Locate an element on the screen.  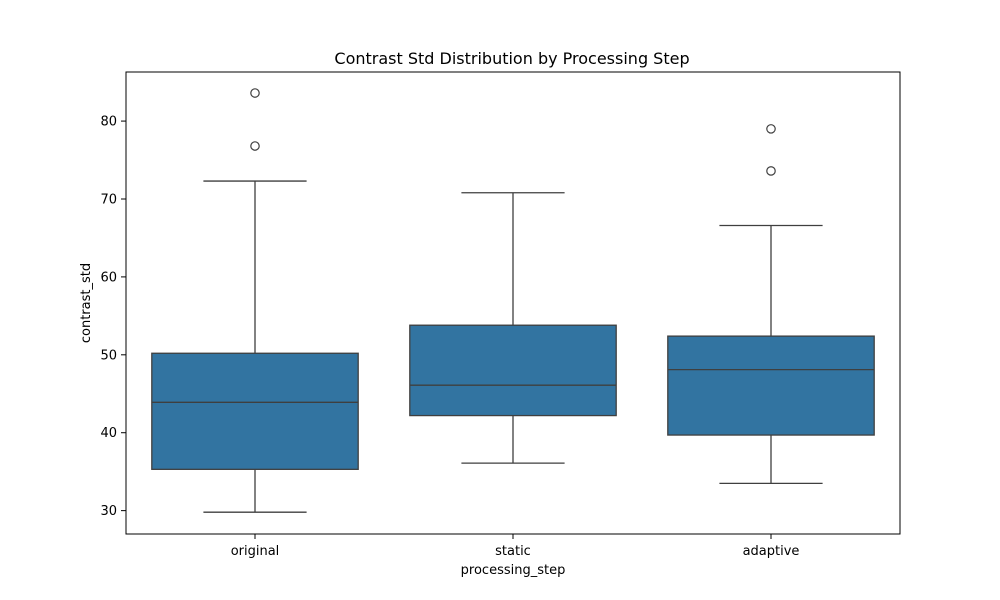
box-group-static is located at coordinates (513, 328).